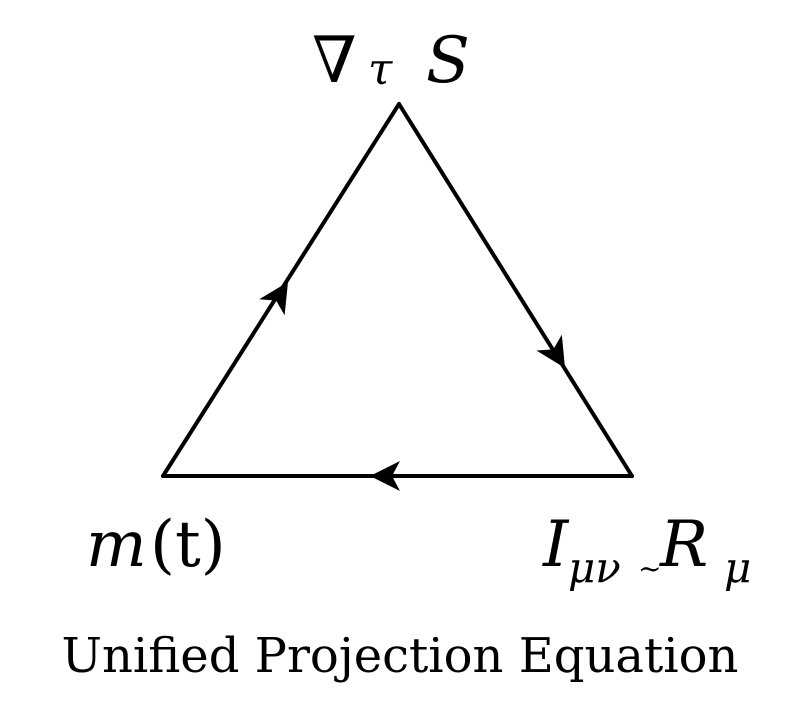 This screenshot has width=800, height=703. What do you see at coordinates (273, 299) in the screenshot?
I see `arrowhead-left-edge` at bounding box center [273, 299].